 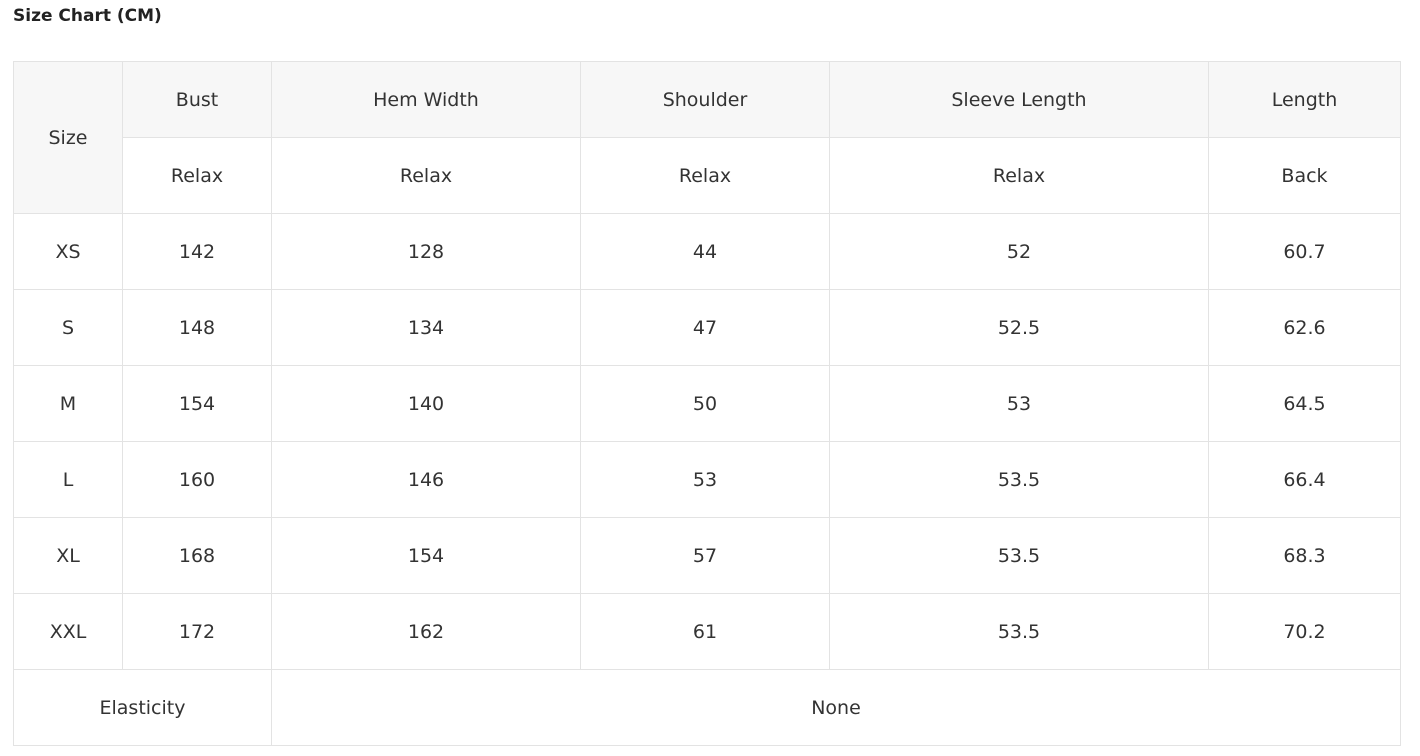 I want to click on subheader-sleeve-length: Relax, so click(x=1019, y=175).